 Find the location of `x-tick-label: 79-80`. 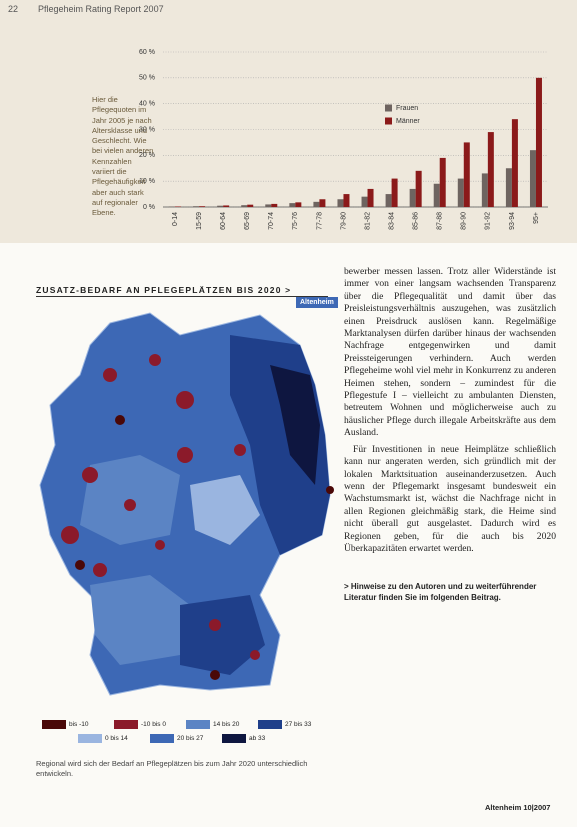

x-tick-label: 79-80 is located at coordinates (343, 221).